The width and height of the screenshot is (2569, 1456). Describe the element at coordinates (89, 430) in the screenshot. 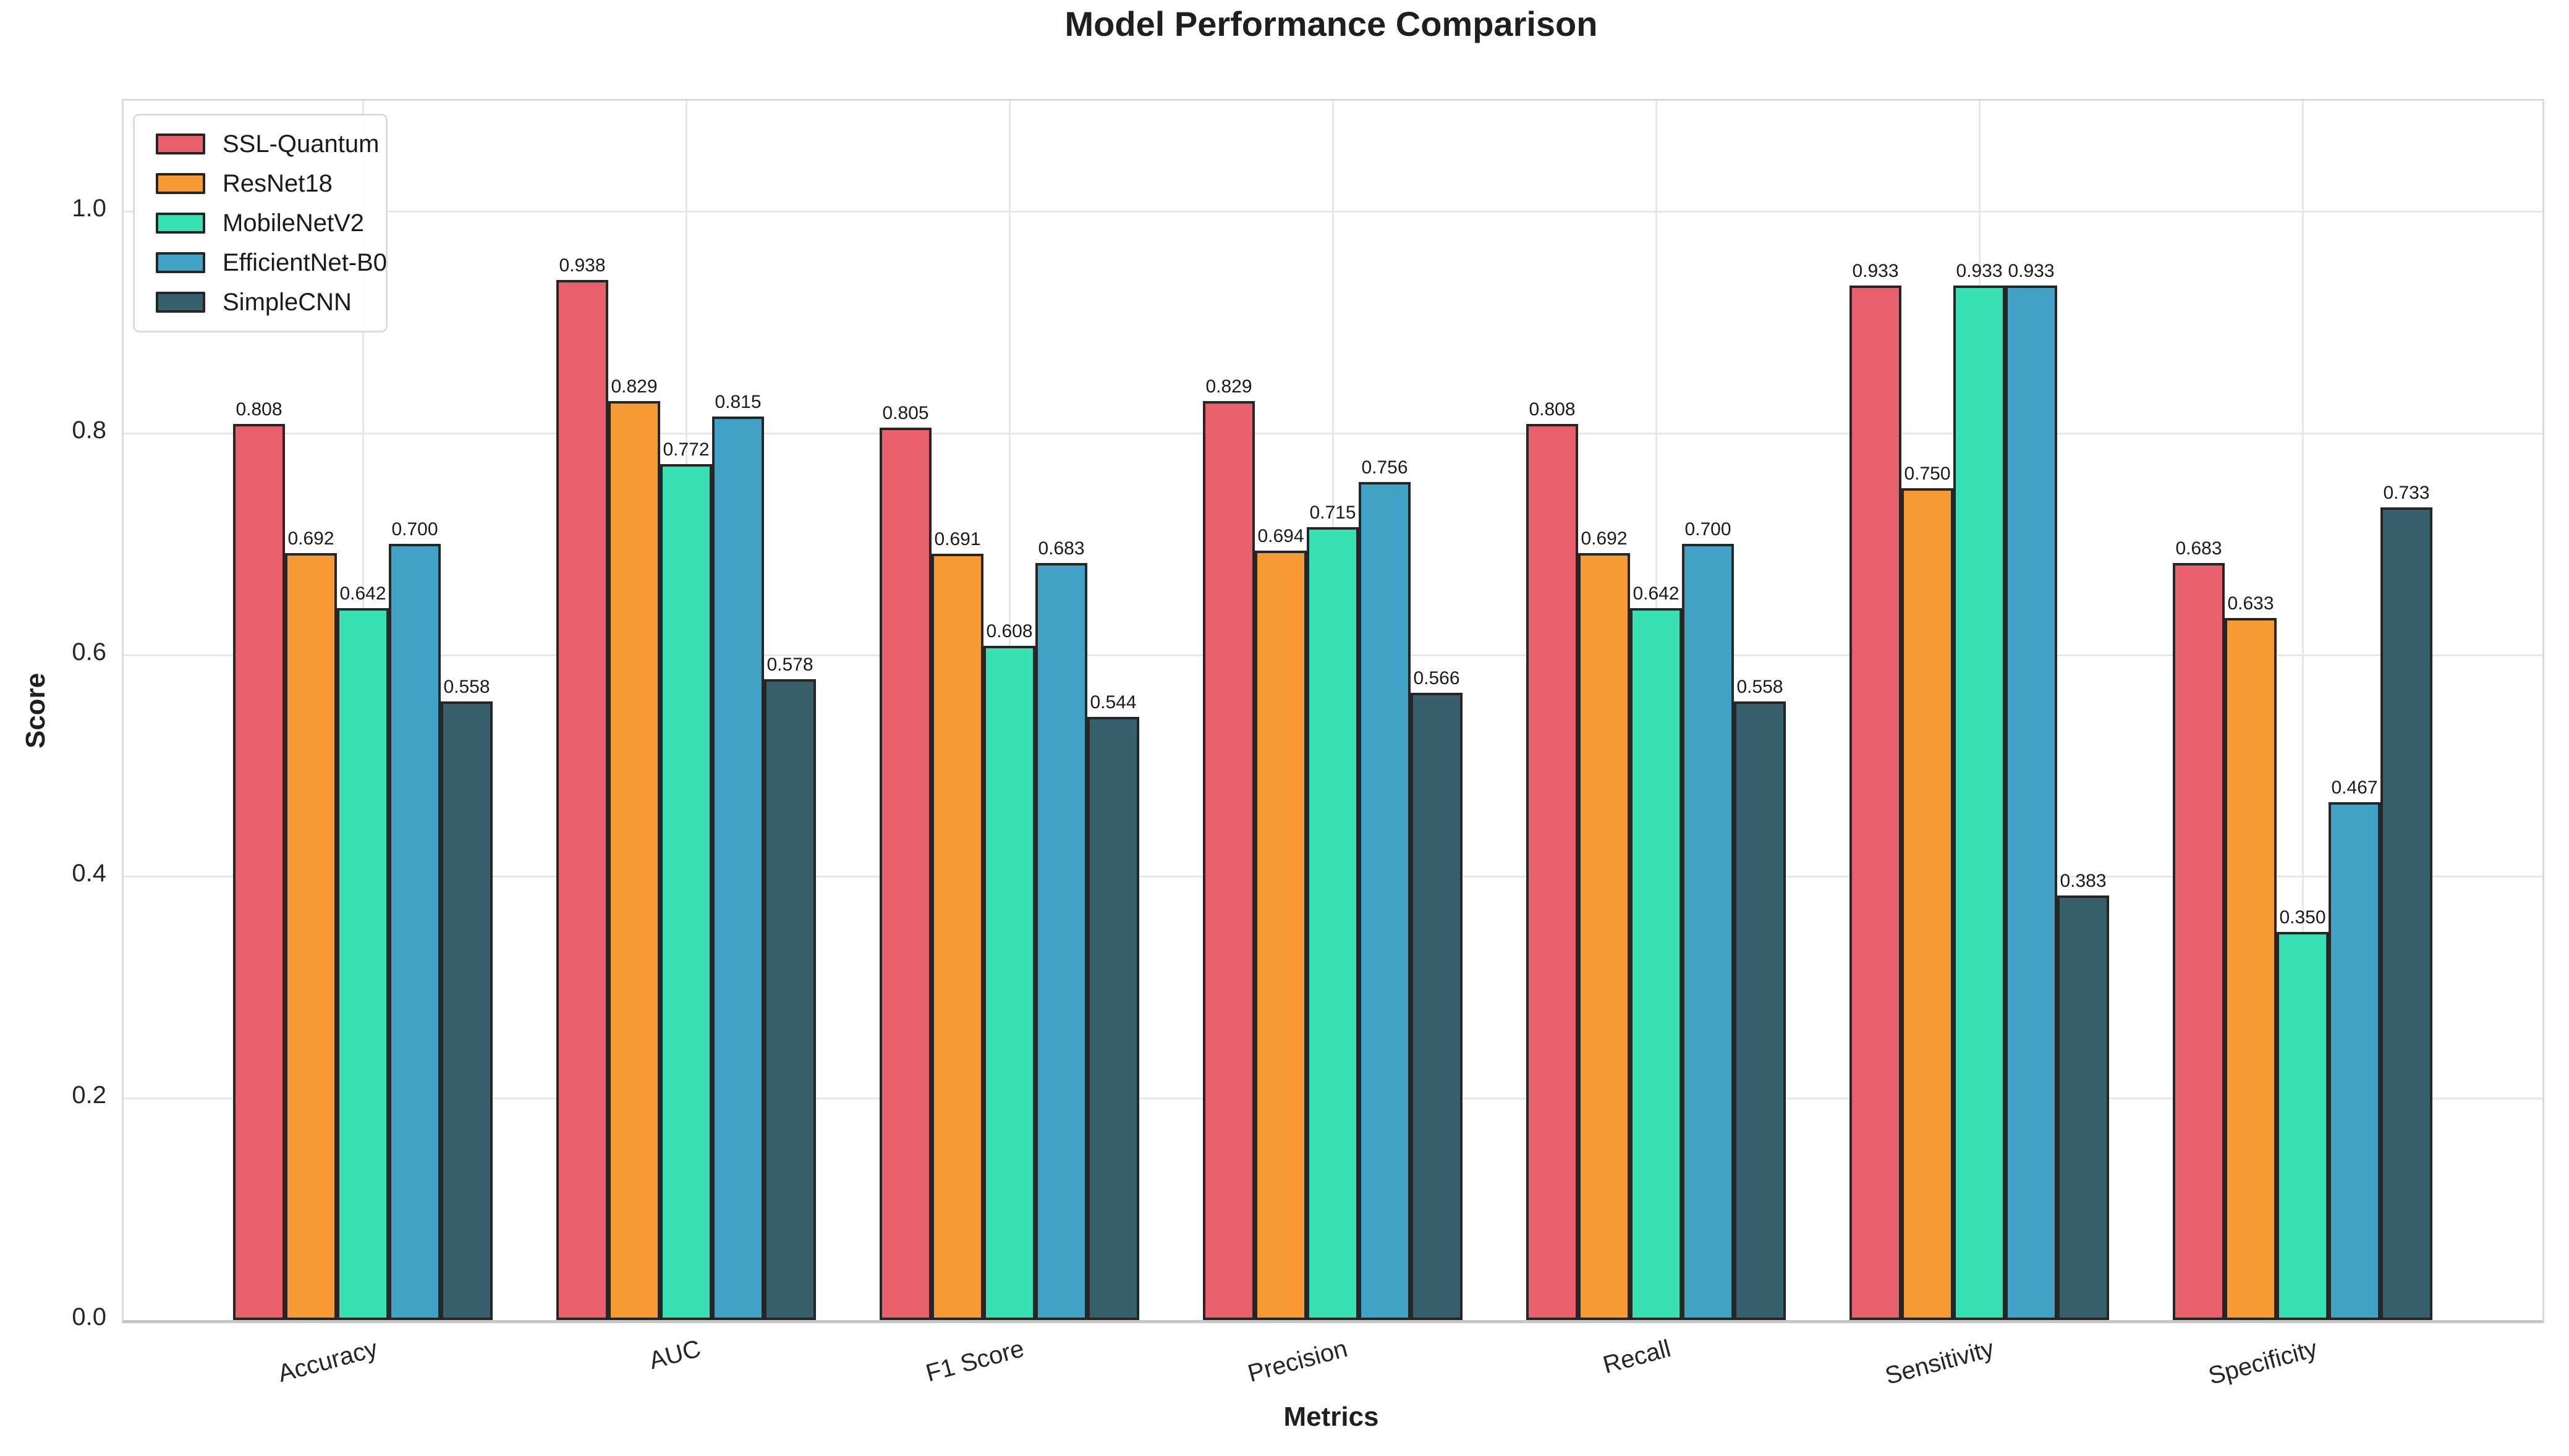

I see `y-tick-label: 0.8` at that location.